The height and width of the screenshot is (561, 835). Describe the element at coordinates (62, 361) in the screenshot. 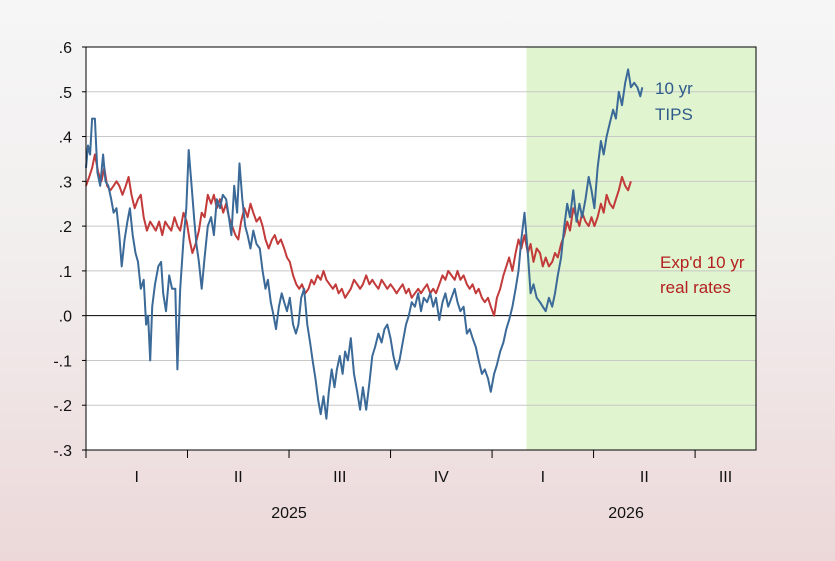

I see `y-tick-label: -.1` at that location.